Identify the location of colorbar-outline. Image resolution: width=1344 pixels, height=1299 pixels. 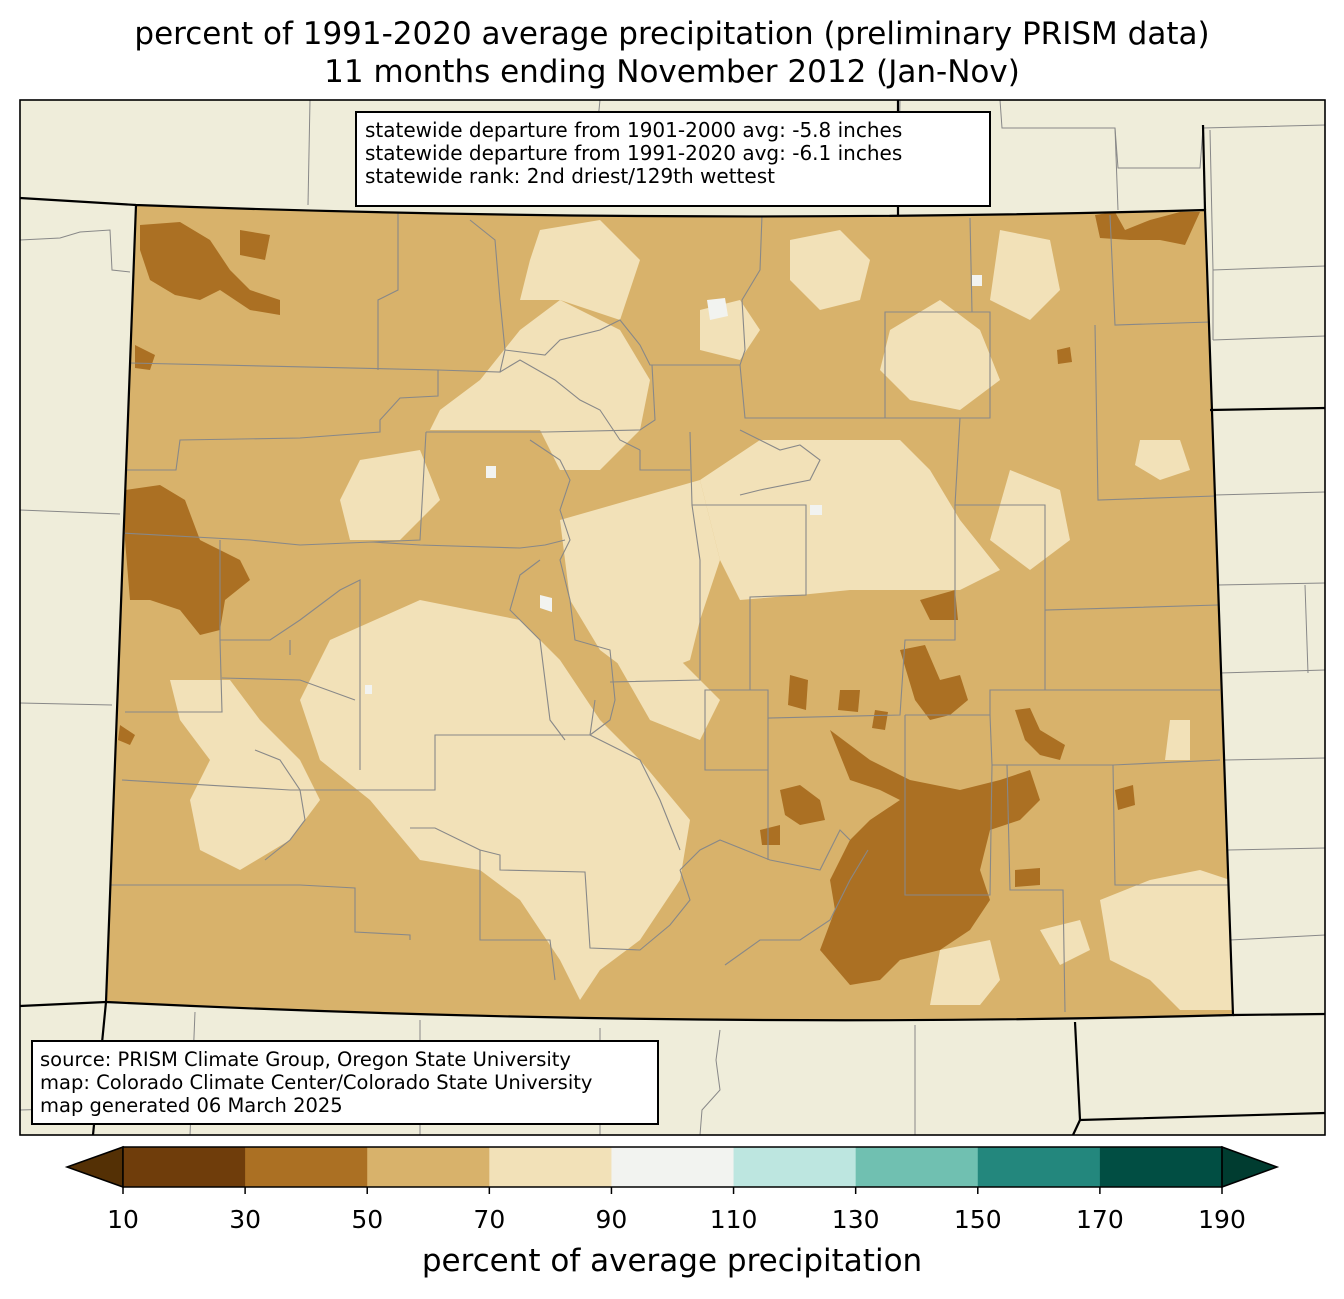
(672, 1167).